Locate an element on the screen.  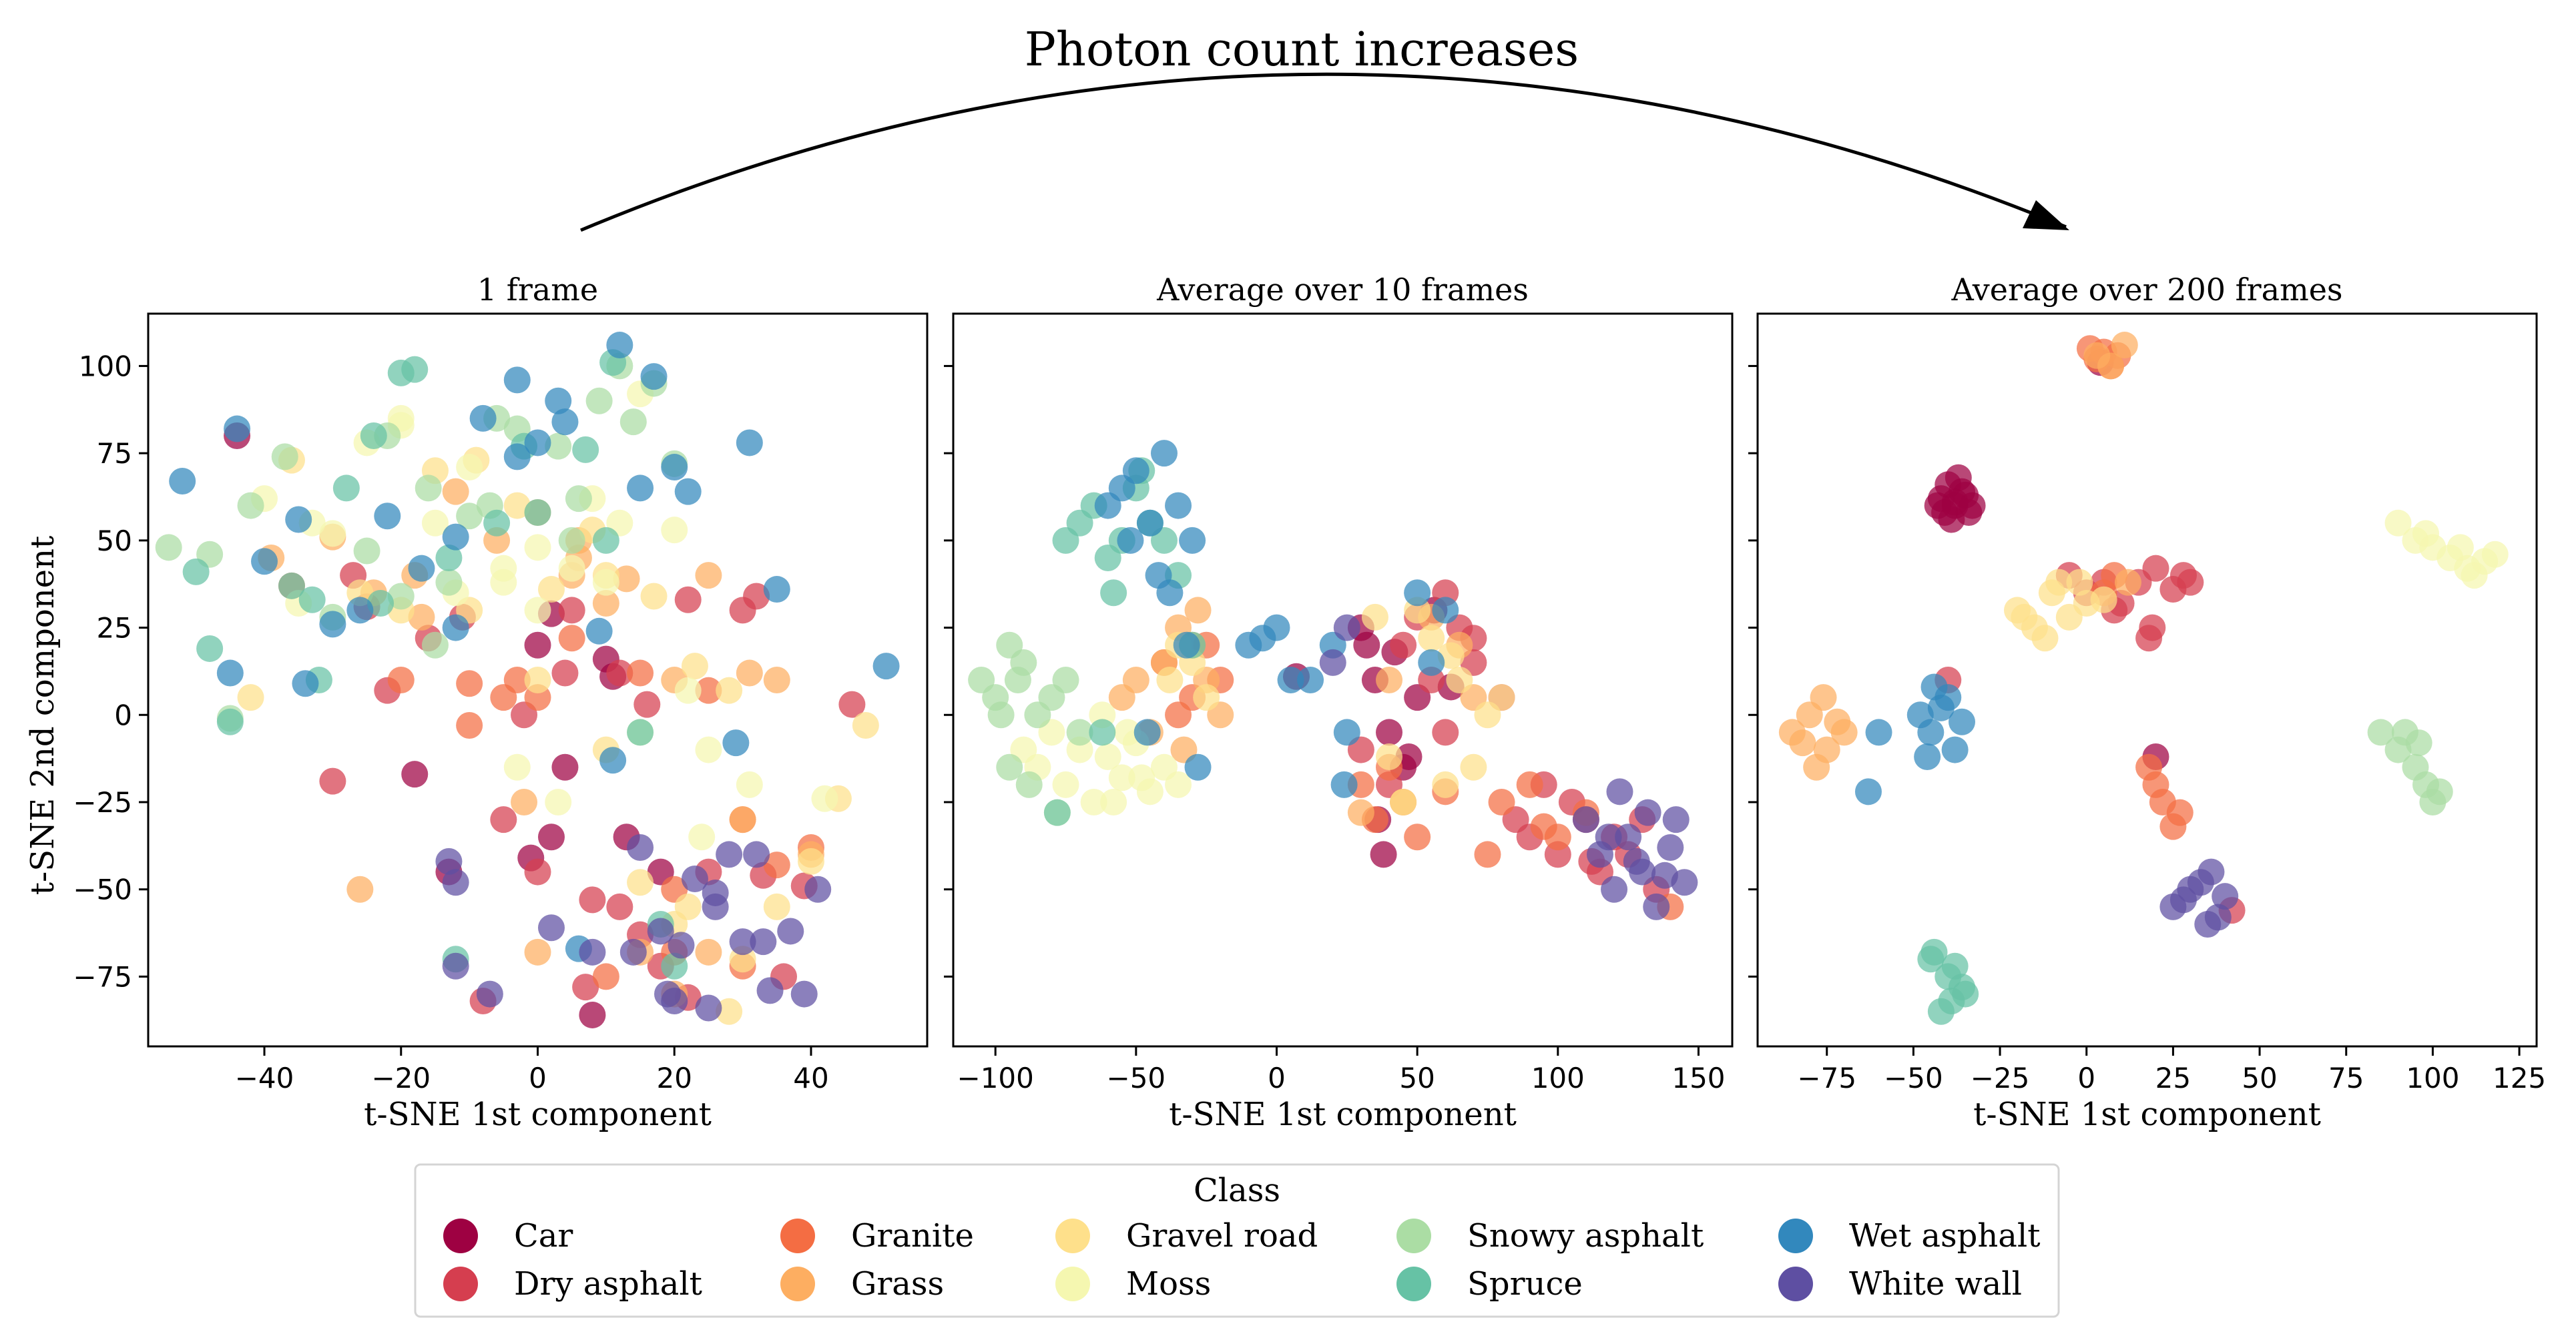
x-tick-label: 40 is located at coordinates (810, 1078).